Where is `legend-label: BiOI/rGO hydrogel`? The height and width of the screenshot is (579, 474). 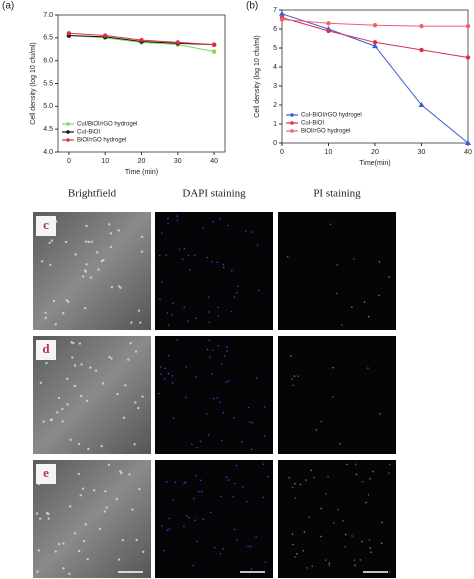 legend-label: BiOI/rGO hydrogel is located at coordinates (101, 141).